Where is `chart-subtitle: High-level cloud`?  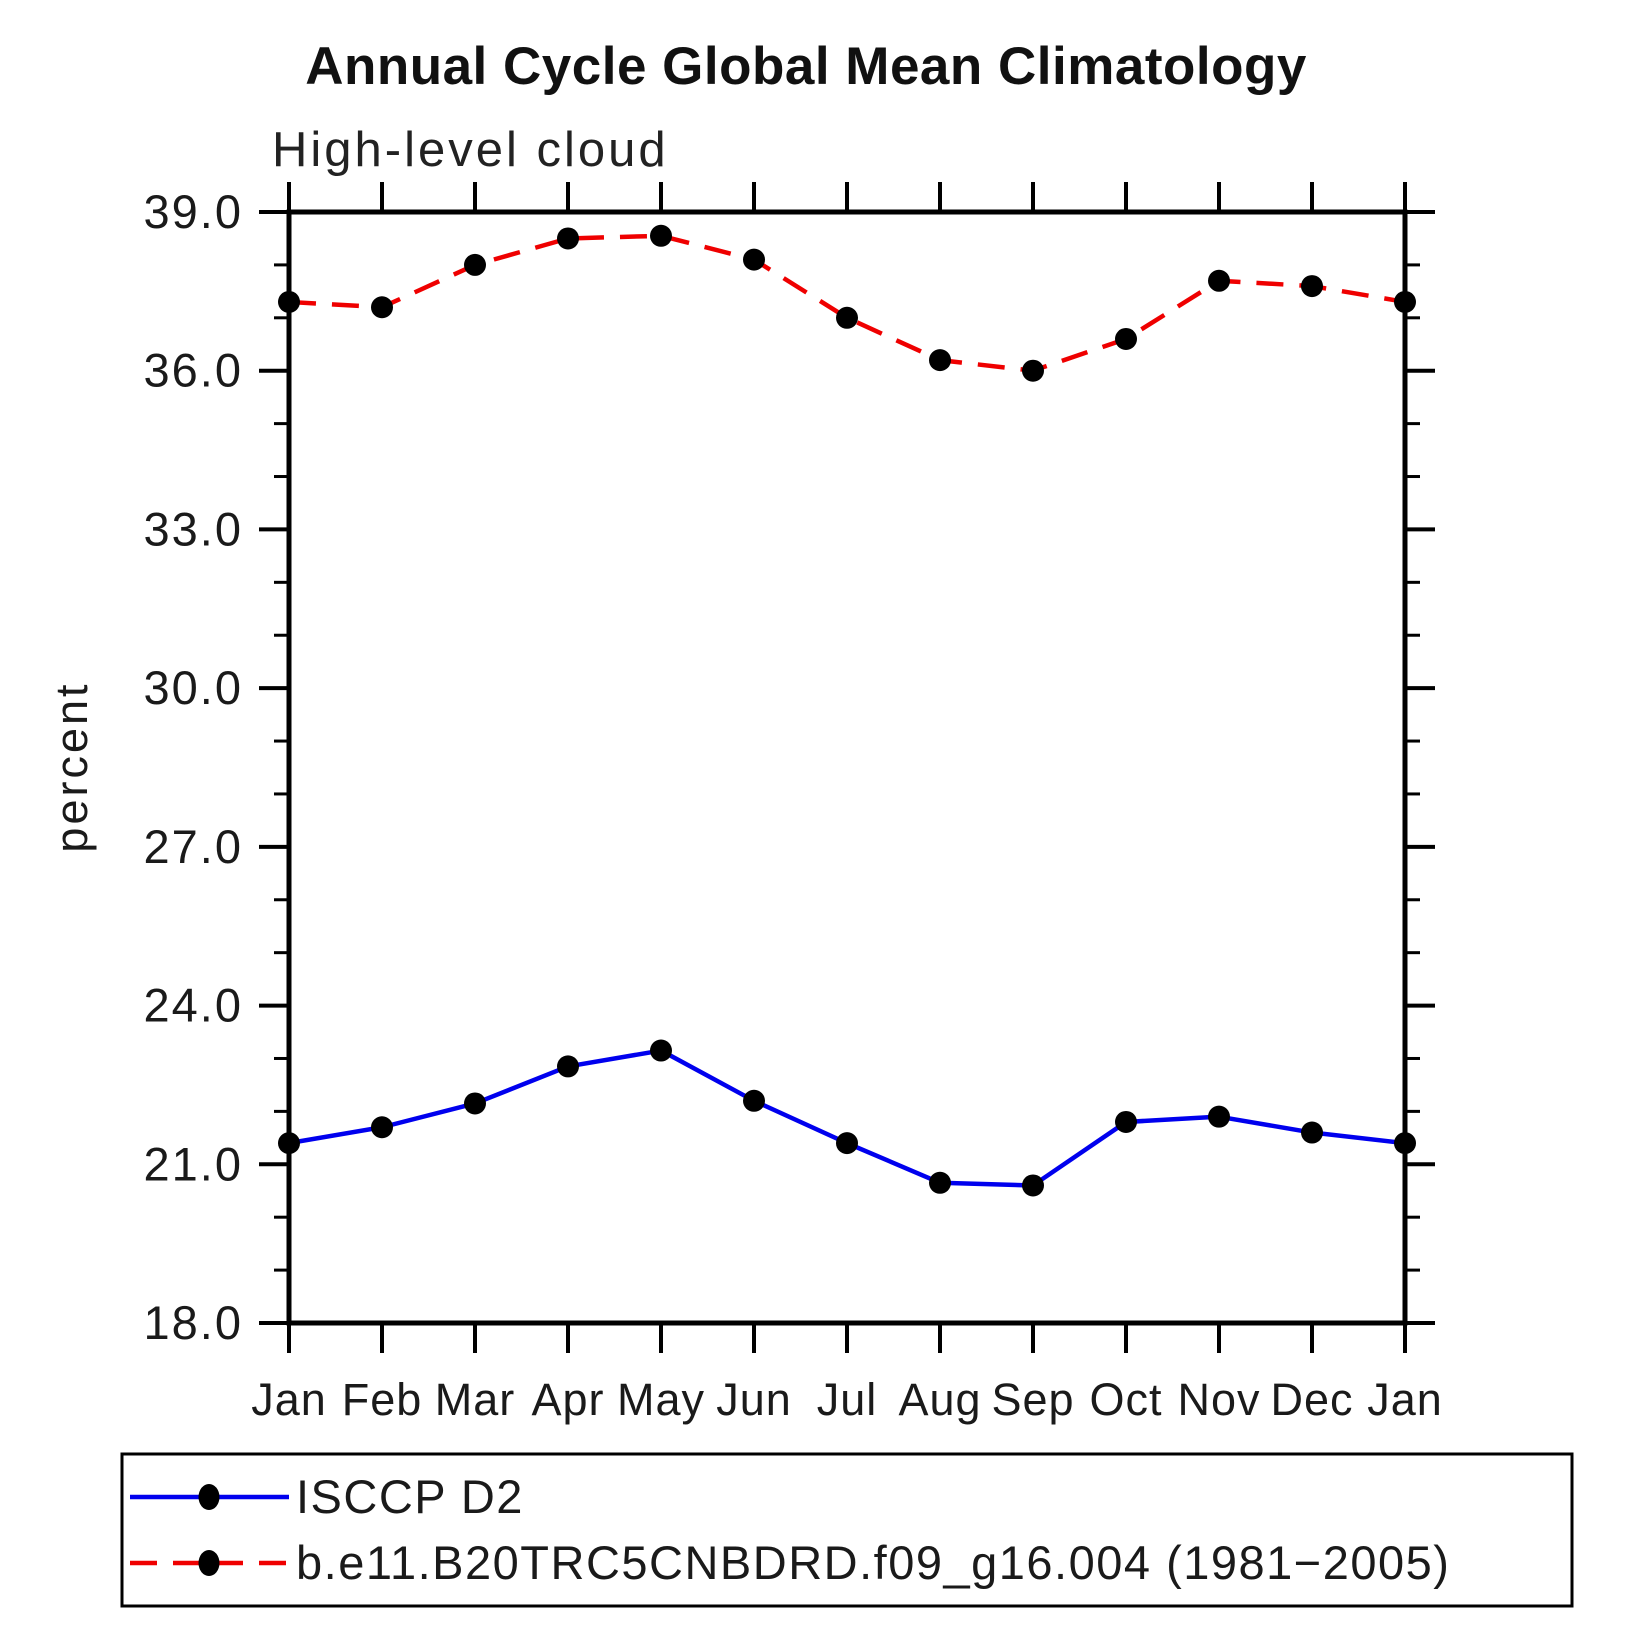 chart-subtitle: High-level cloud is located at coordinates (470, 150).